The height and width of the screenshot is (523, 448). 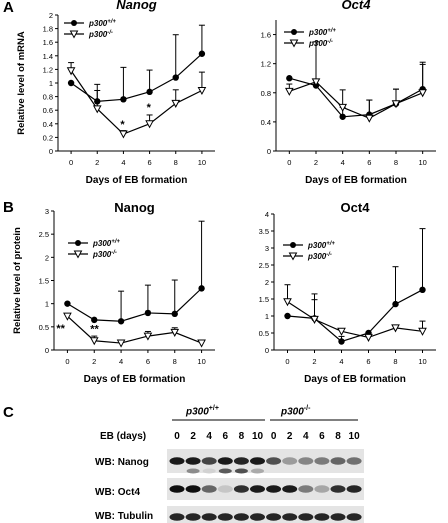 I want to click on blot-graphics: 0 2 4 6 8 10 0 2 4 6 8 10, so click(x=265, y=471).